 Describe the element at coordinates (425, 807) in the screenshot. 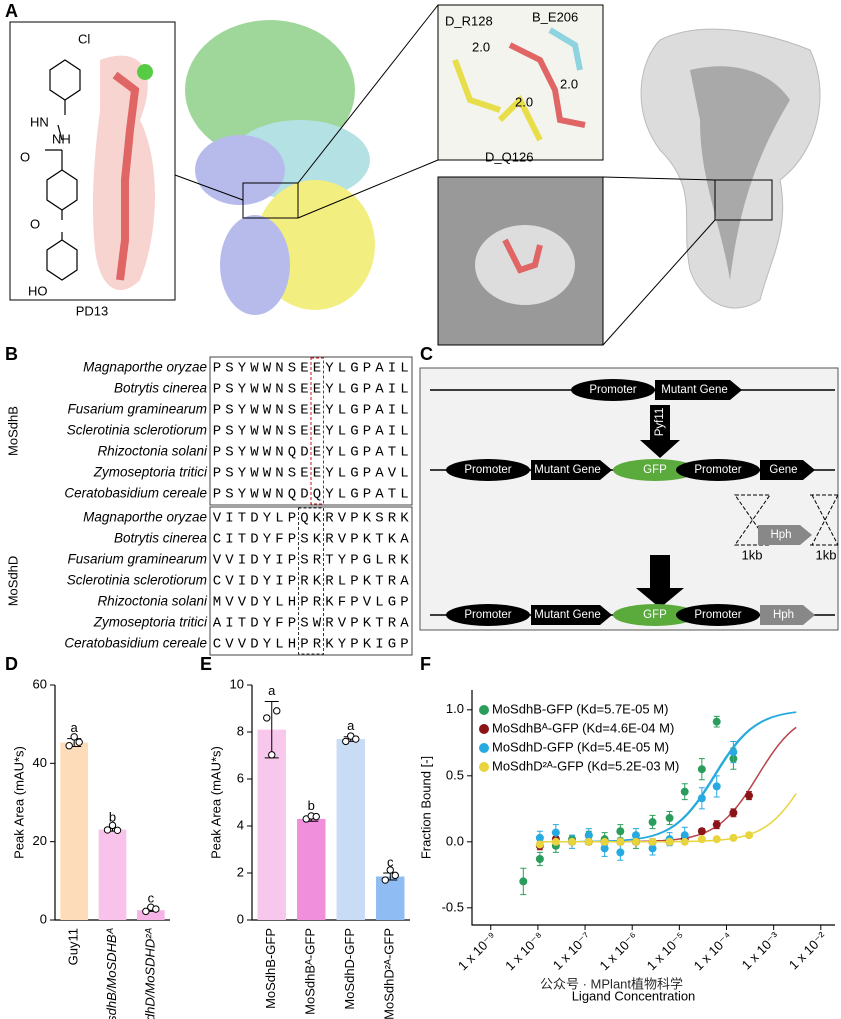

I see `y-axis-title: Fraction Bound [-]` at that location.